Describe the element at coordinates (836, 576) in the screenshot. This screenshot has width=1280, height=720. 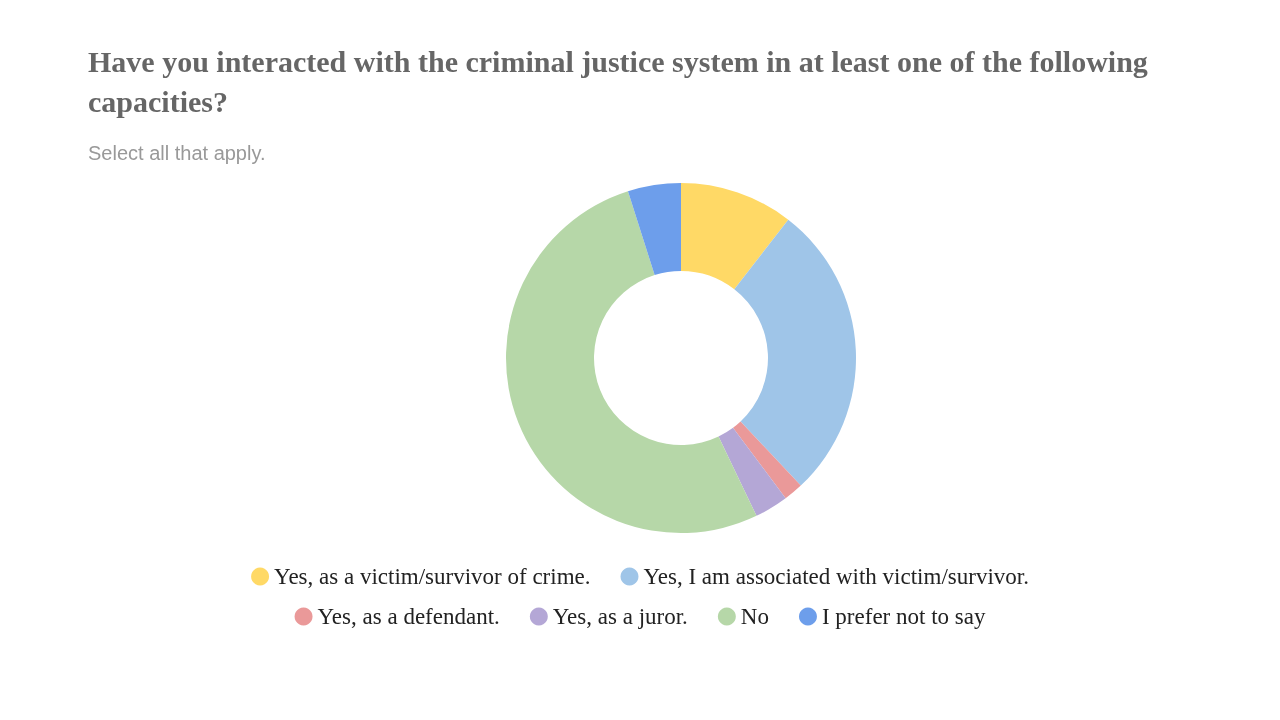
I see `legend-label: Yes, I am associated with victim/survivor.` at that location.